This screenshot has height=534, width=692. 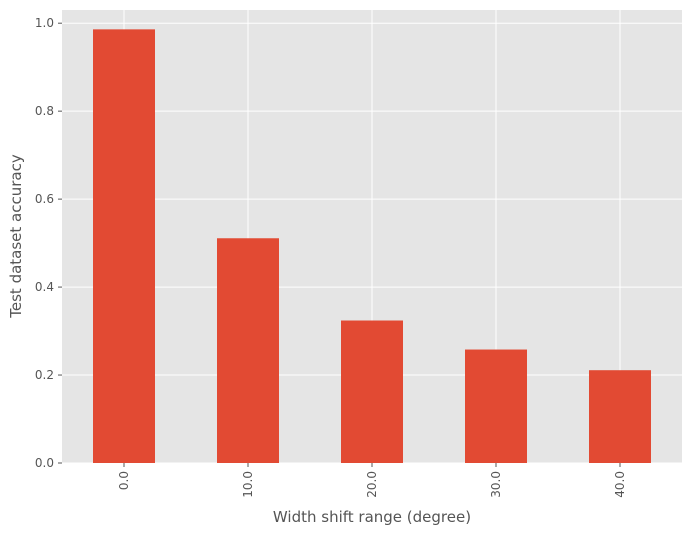 I want to click on x-tick-label: 40.0, so click(x=620, y=484).